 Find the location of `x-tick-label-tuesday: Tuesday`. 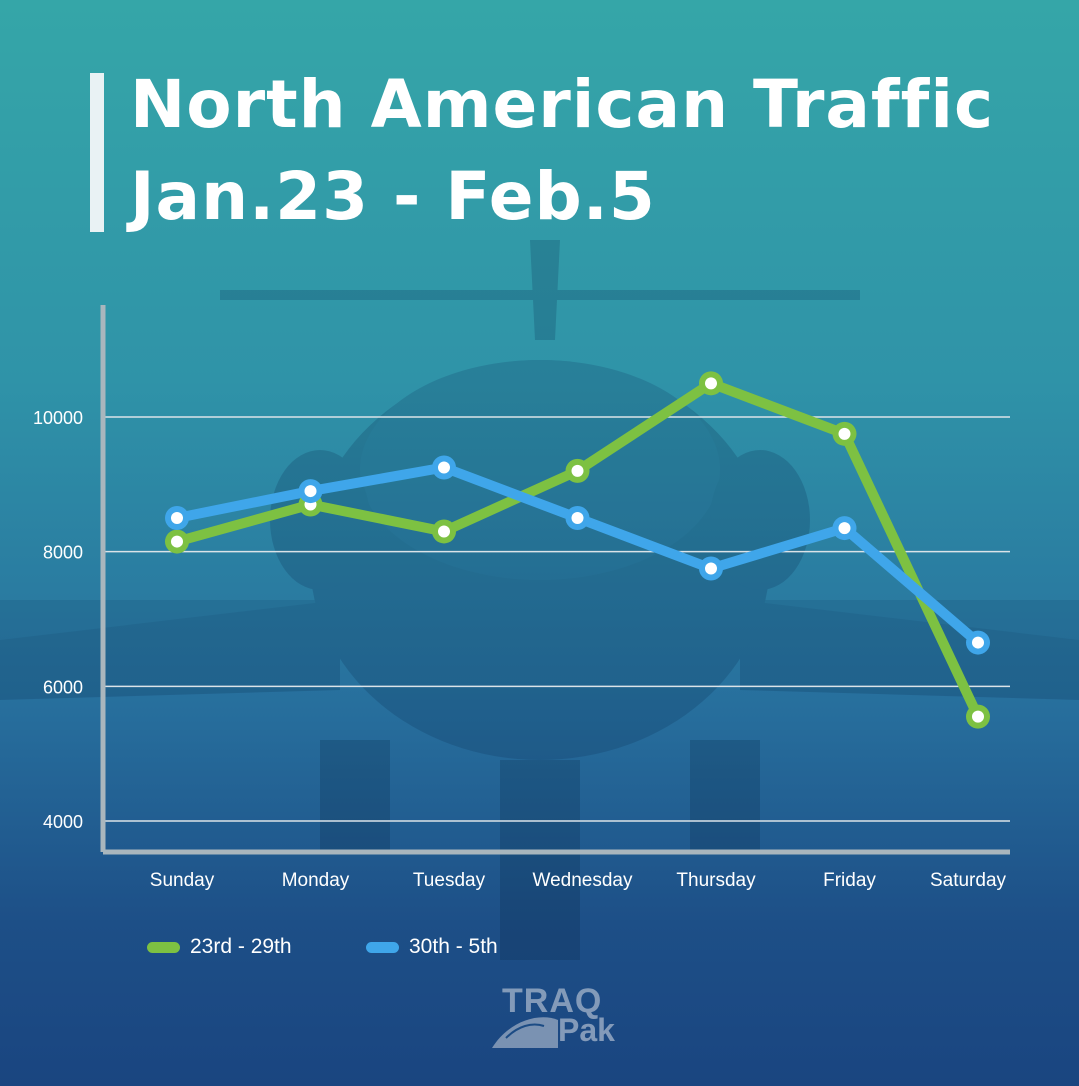

x-tick-label-tuesday: Tuesday is located at coordinates (449, 880).